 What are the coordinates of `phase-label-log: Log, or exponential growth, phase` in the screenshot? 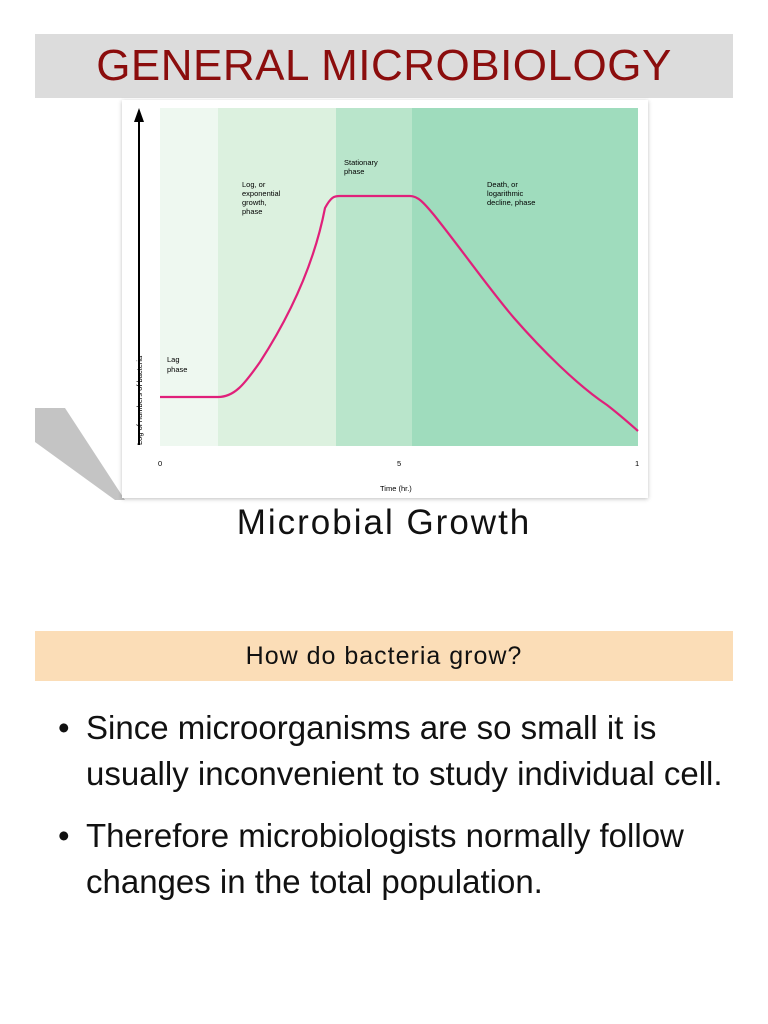 It's located at (262, 198).